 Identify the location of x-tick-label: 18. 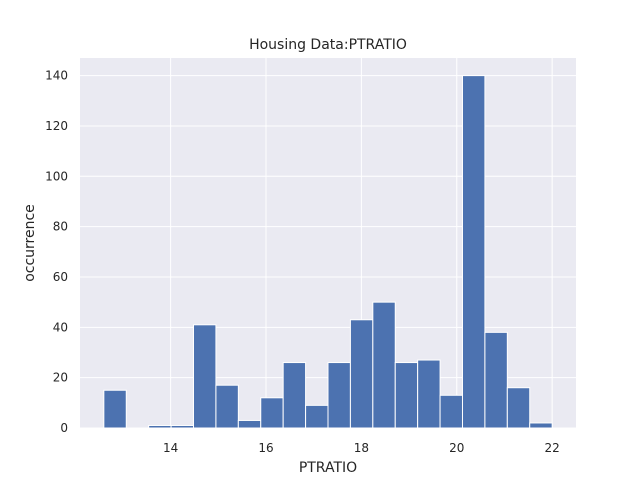
(361, 448).